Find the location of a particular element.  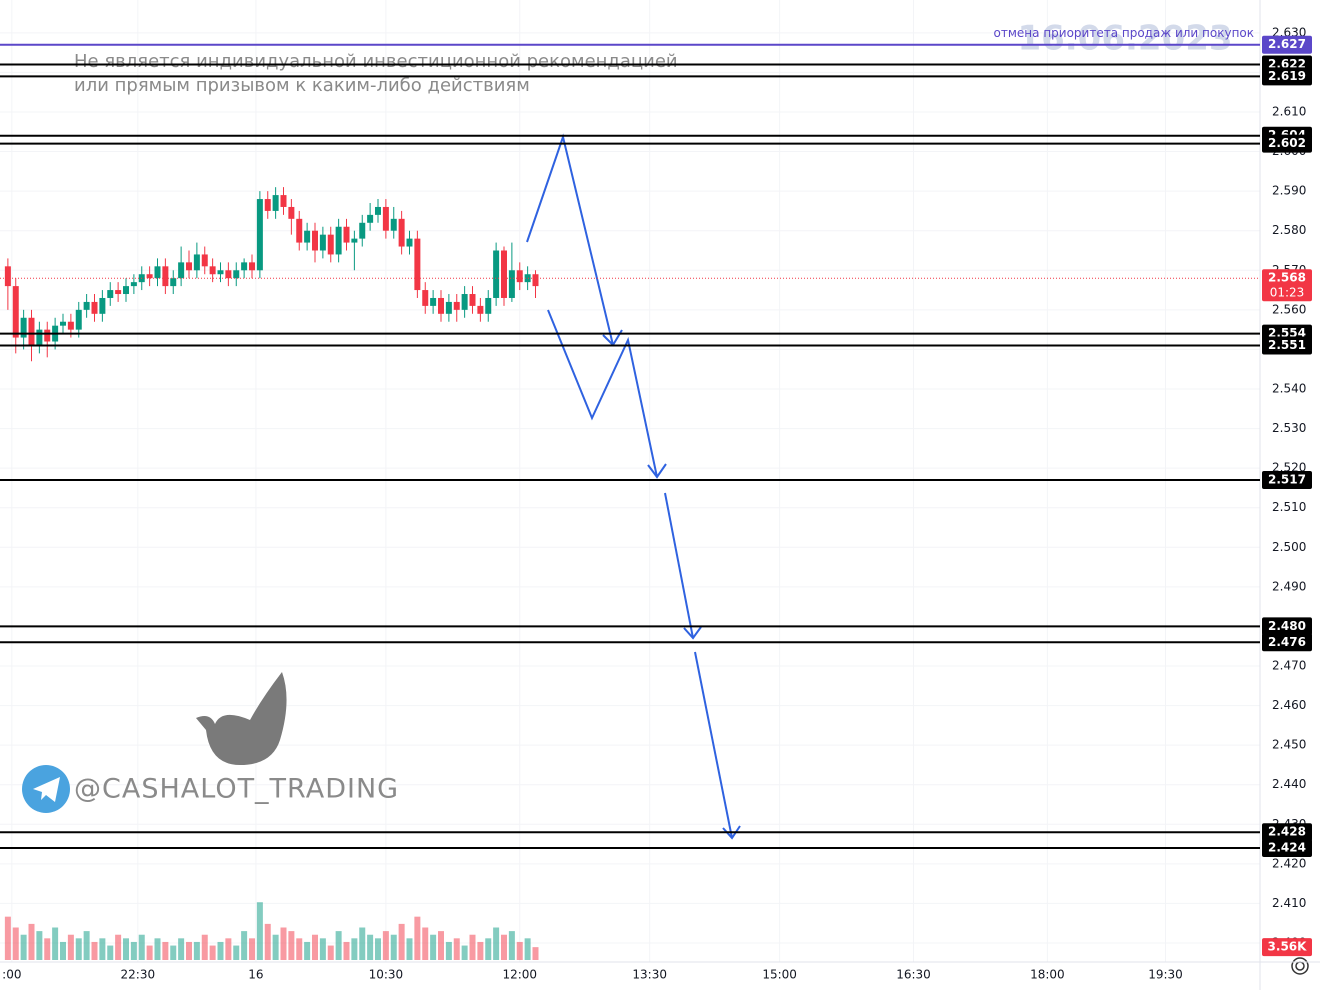

level-label: 2.428 is located at coordinates (1287, 832).